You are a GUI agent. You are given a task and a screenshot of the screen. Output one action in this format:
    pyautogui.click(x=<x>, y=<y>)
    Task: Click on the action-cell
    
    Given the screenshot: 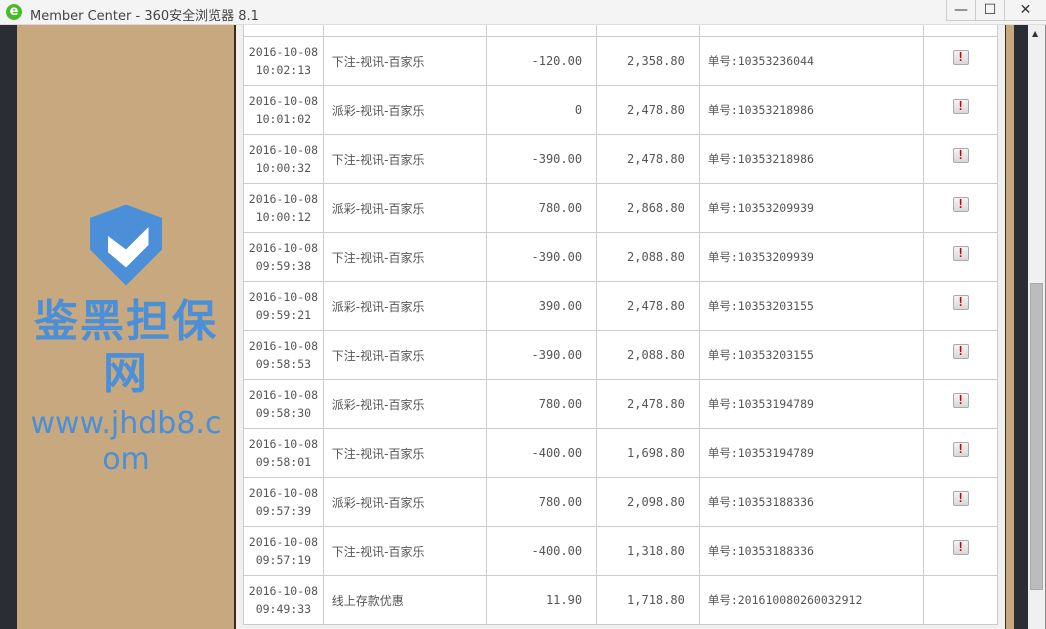 What is the action you would take?
    pyautogui.click(x=960, y=600)
    